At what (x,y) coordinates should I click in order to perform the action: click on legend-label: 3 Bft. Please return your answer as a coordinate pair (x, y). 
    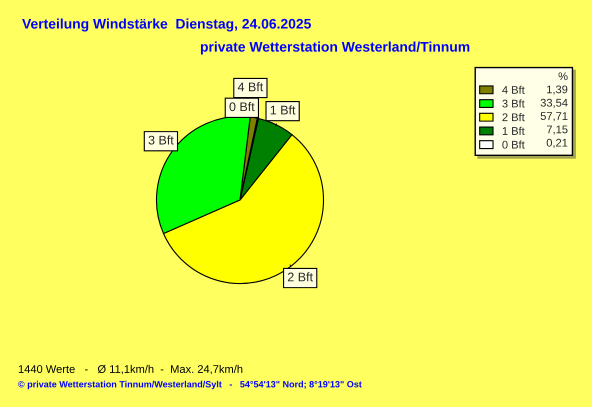
    Looking at the image, I should click on (513, 103).